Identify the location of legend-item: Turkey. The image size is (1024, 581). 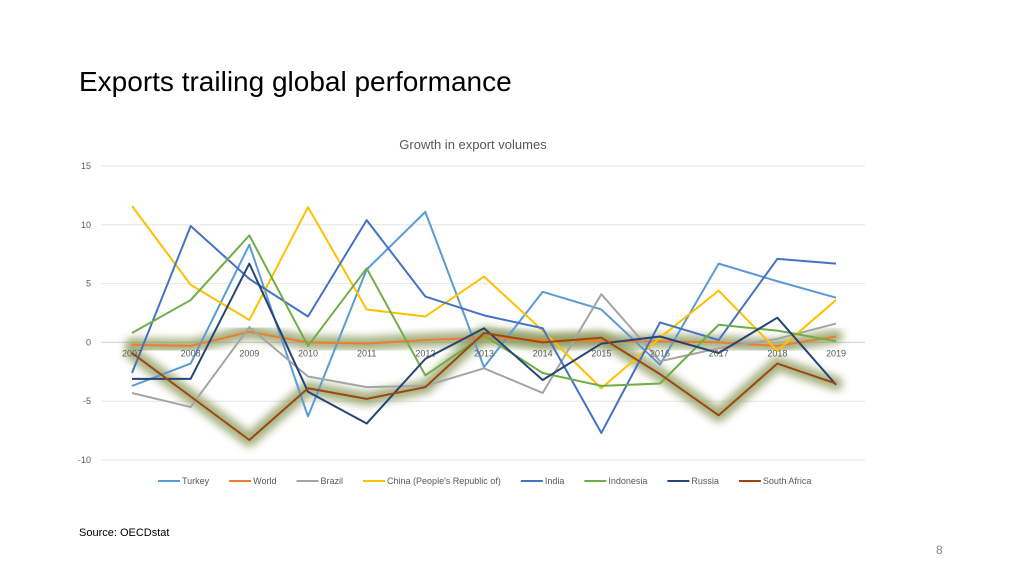
(184, 481).